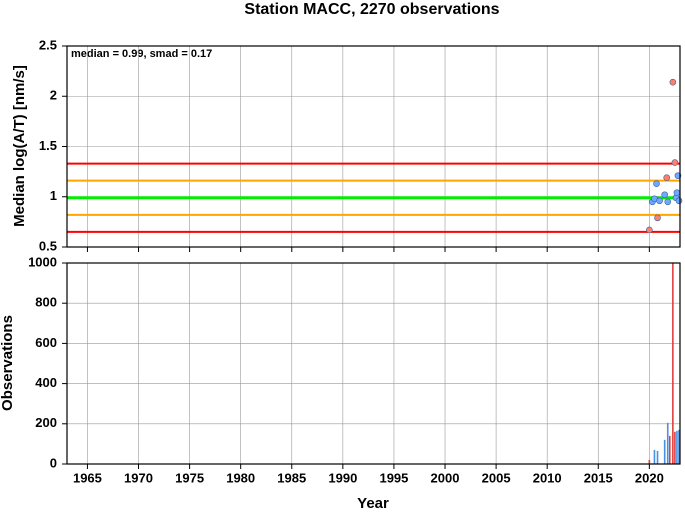  What do you see at coordinates (371, 9) in the screenshot?
I see `chart-title: Station MACC, 2270 observations` at bounding box center [371, 9].